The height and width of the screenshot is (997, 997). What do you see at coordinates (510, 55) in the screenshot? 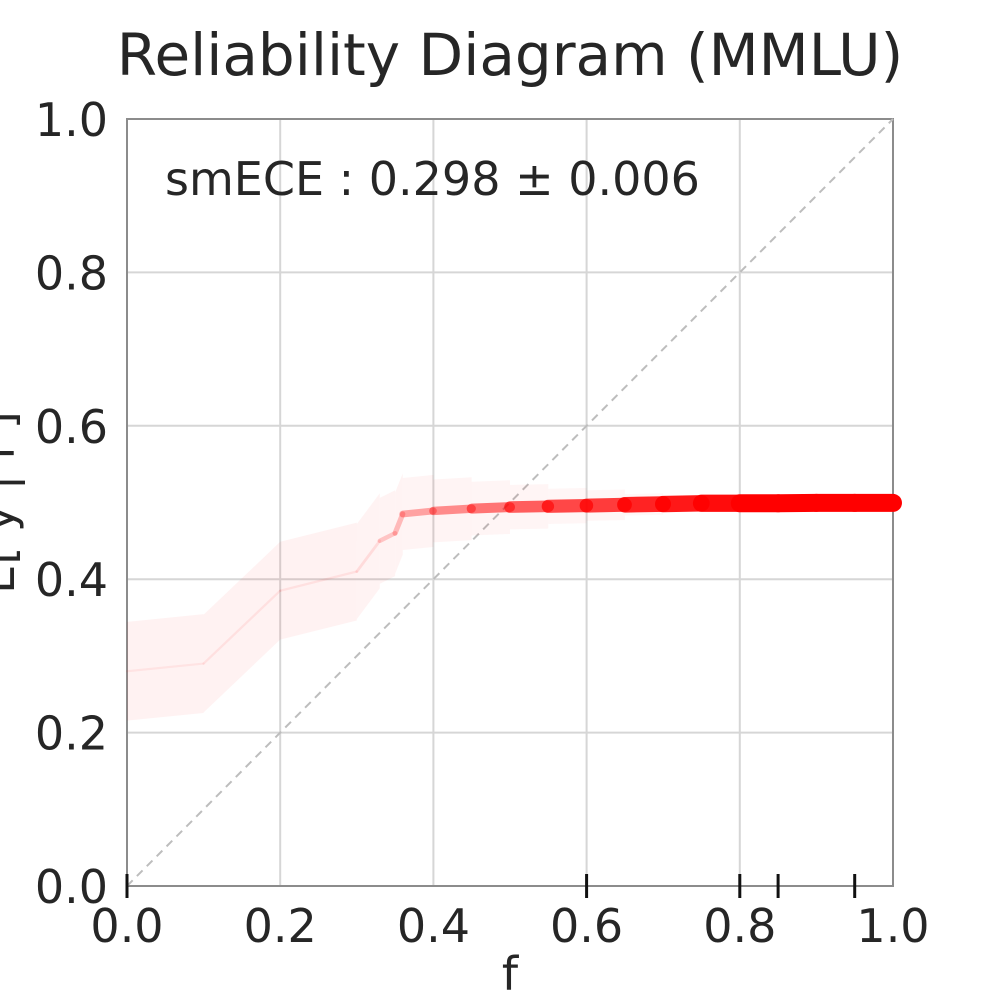
I see `chart-title: Reliability Diagram (MMLU)` at bounding box center [510, 55].